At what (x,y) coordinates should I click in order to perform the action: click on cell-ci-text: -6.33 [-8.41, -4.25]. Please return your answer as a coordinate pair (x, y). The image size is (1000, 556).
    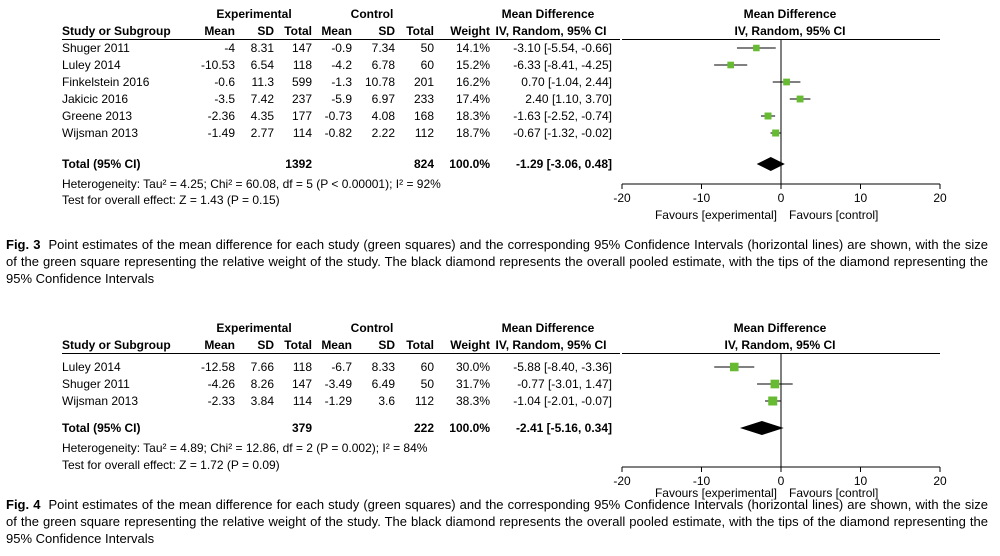
    Looking at the image, I should click on (562, 65).